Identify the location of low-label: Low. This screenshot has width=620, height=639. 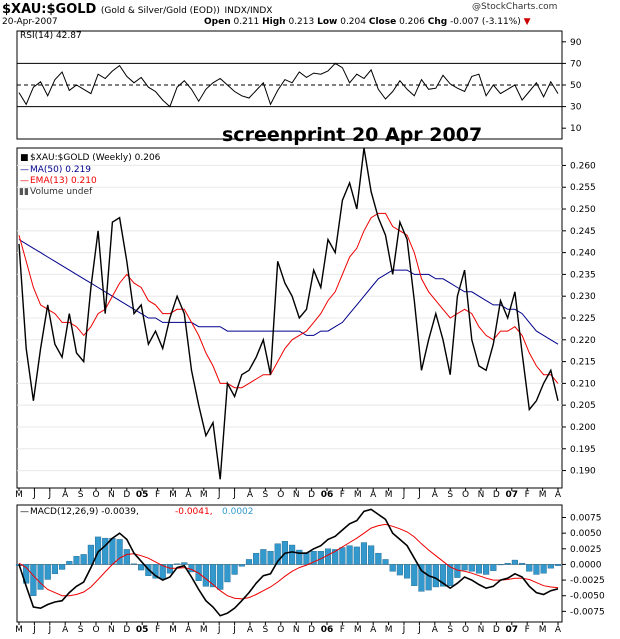
(327, 22).